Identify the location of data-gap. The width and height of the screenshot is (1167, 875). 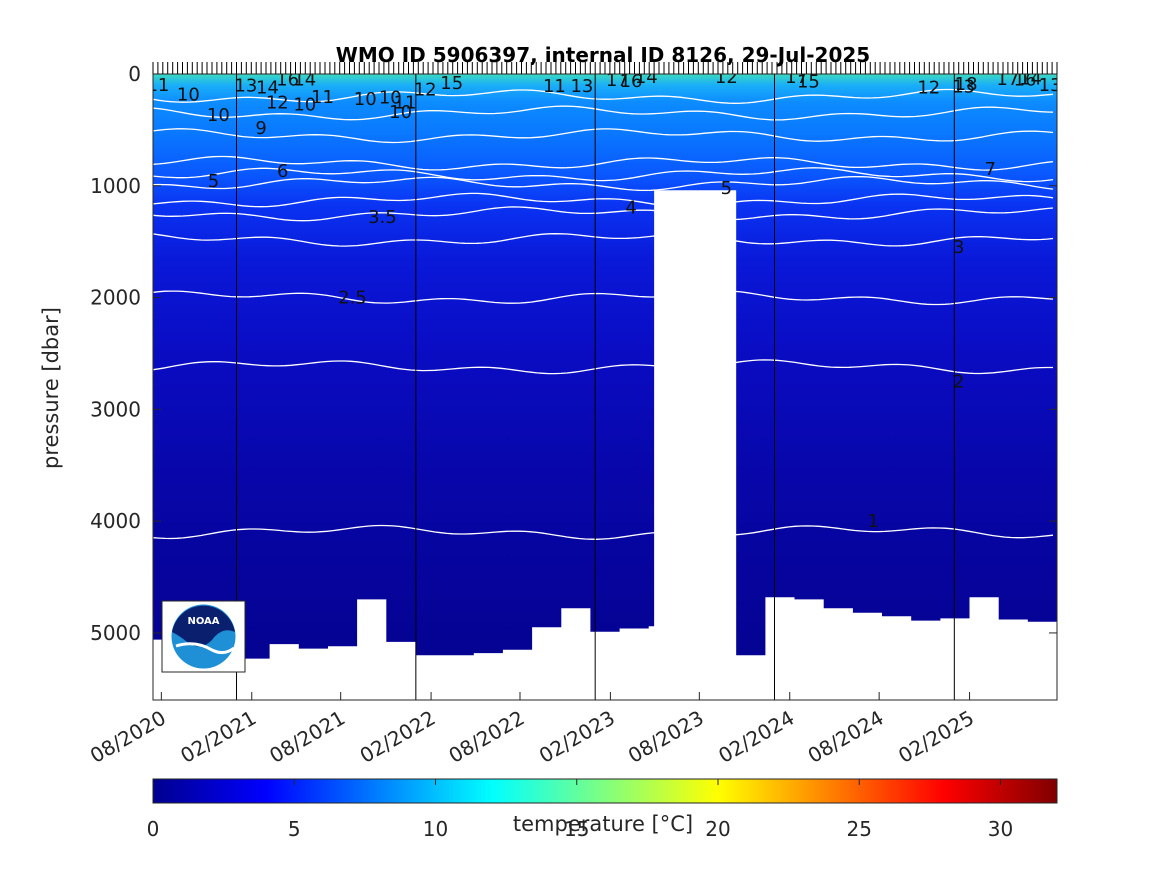
(695, 445).